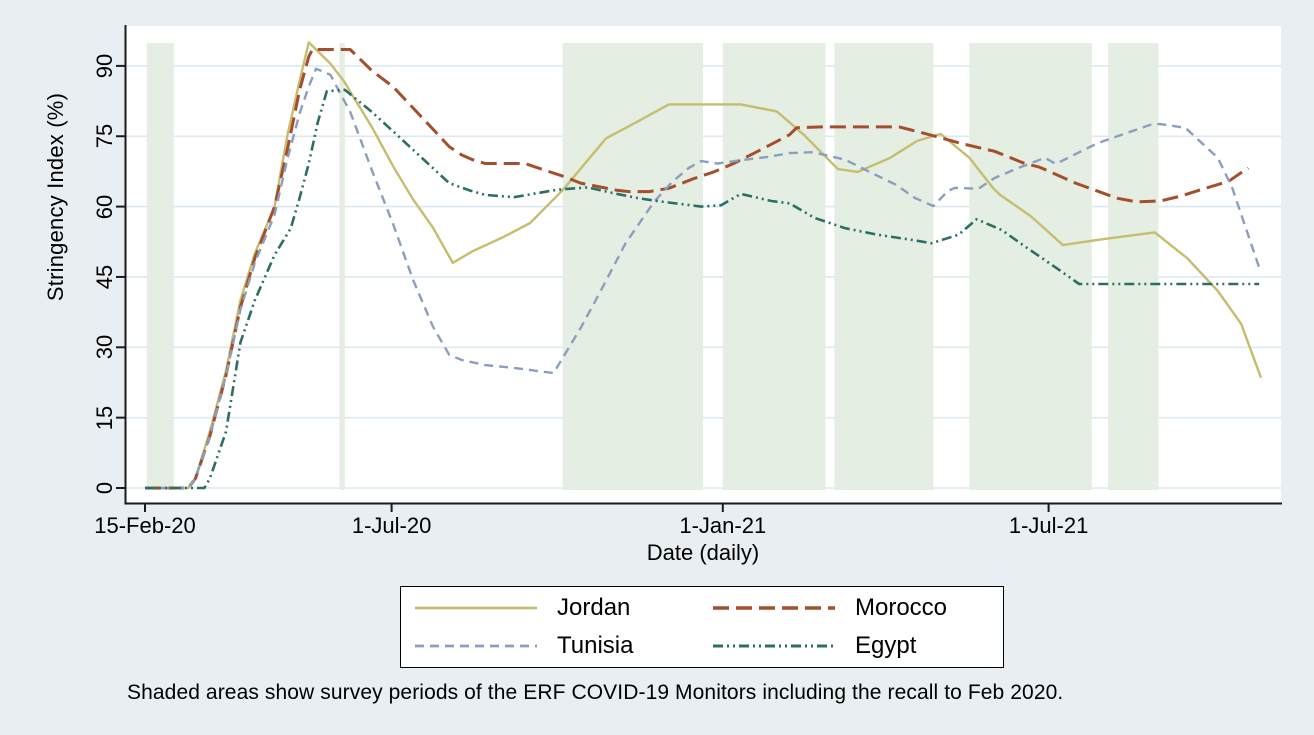 The width and height of the screenshot is (1314, 735). I want to click on legend-entry-jordan: Jordan, so click(562, 608).